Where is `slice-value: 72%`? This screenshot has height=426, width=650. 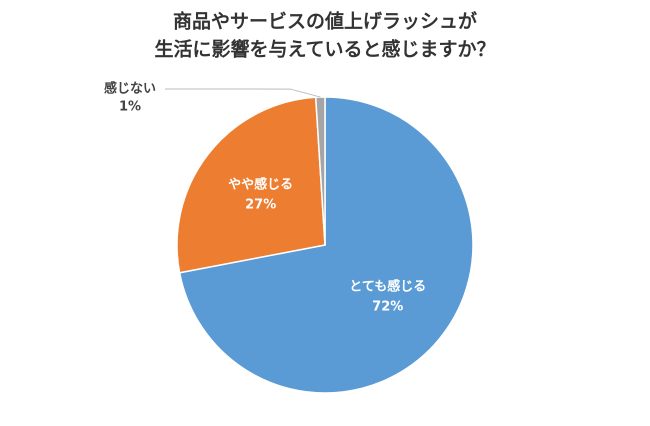
slice-value: 72% is located at coordinates (387, 306).